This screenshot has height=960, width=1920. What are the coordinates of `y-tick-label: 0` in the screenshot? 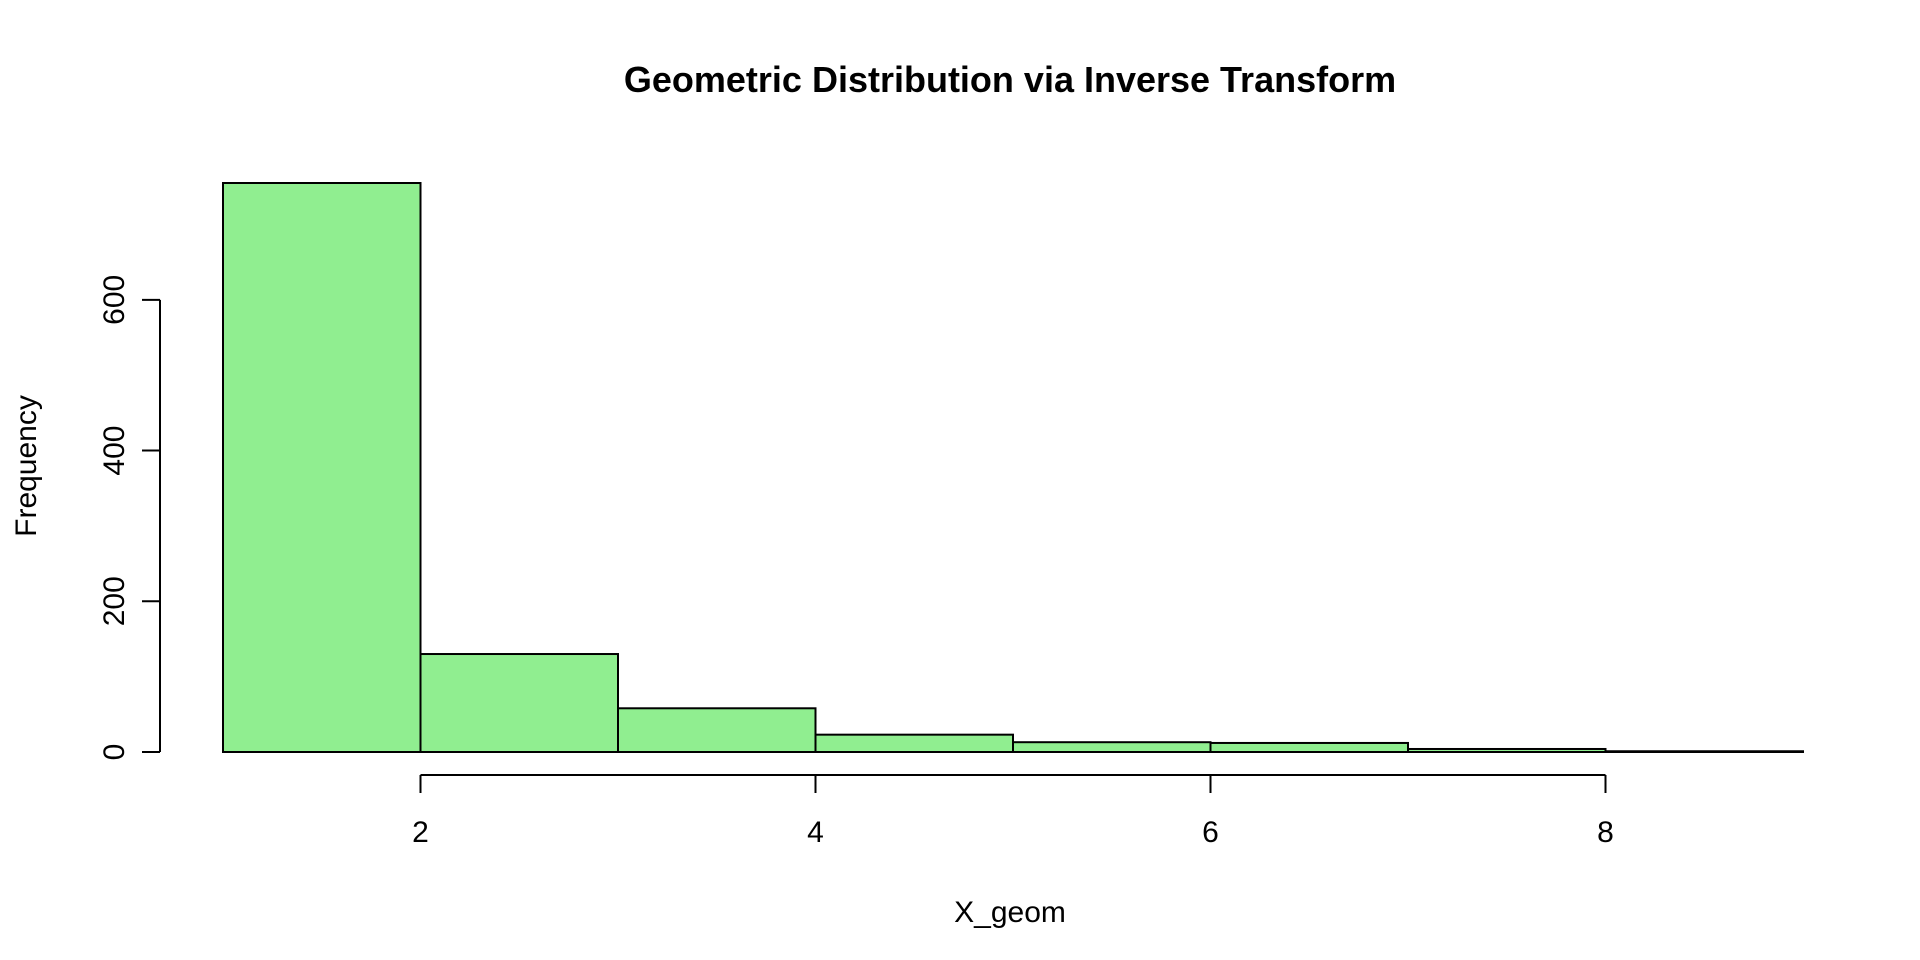 It's located at (114, 752).